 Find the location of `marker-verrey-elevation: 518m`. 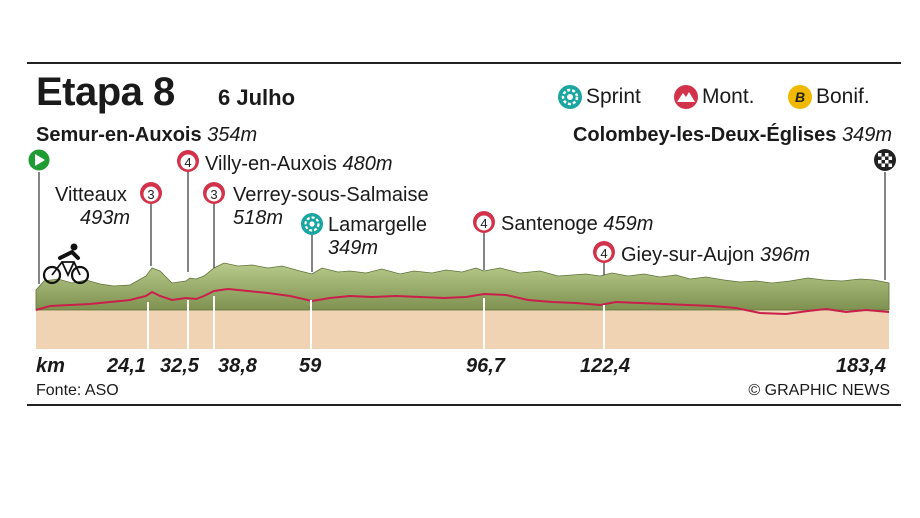

marker-verrey-elevation: 518m is located at coordinates (258, 218).